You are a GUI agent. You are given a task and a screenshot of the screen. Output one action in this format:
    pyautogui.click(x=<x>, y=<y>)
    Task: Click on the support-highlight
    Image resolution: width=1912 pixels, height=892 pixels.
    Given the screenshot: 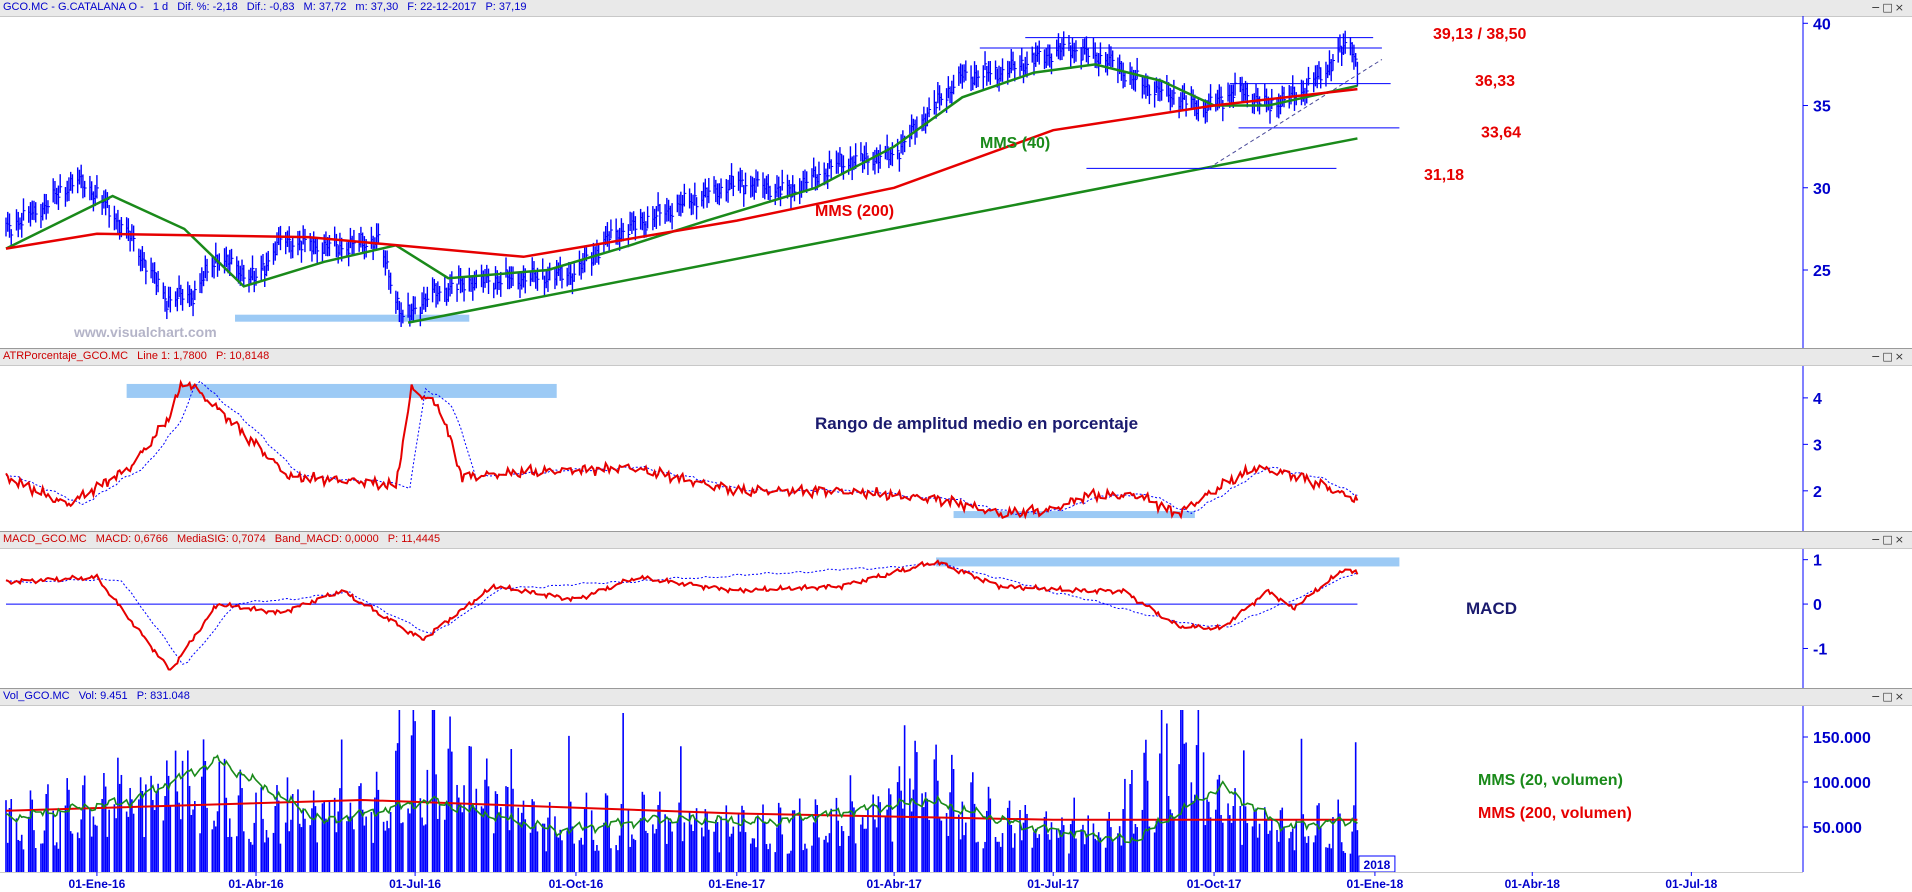 What is the action you would take?
    pyautogui.click(x=352, y=318)
    